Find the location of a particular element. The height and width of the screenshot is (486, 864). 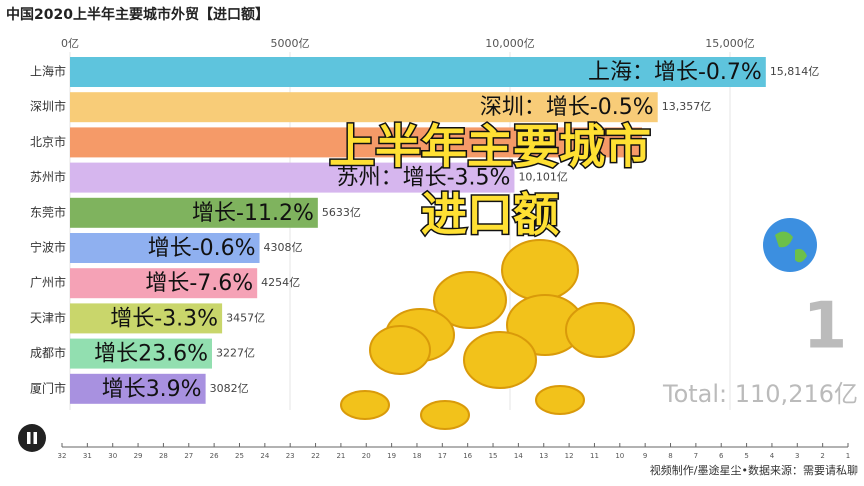

timeline-label: 25 is located at coordinates (239, 456).